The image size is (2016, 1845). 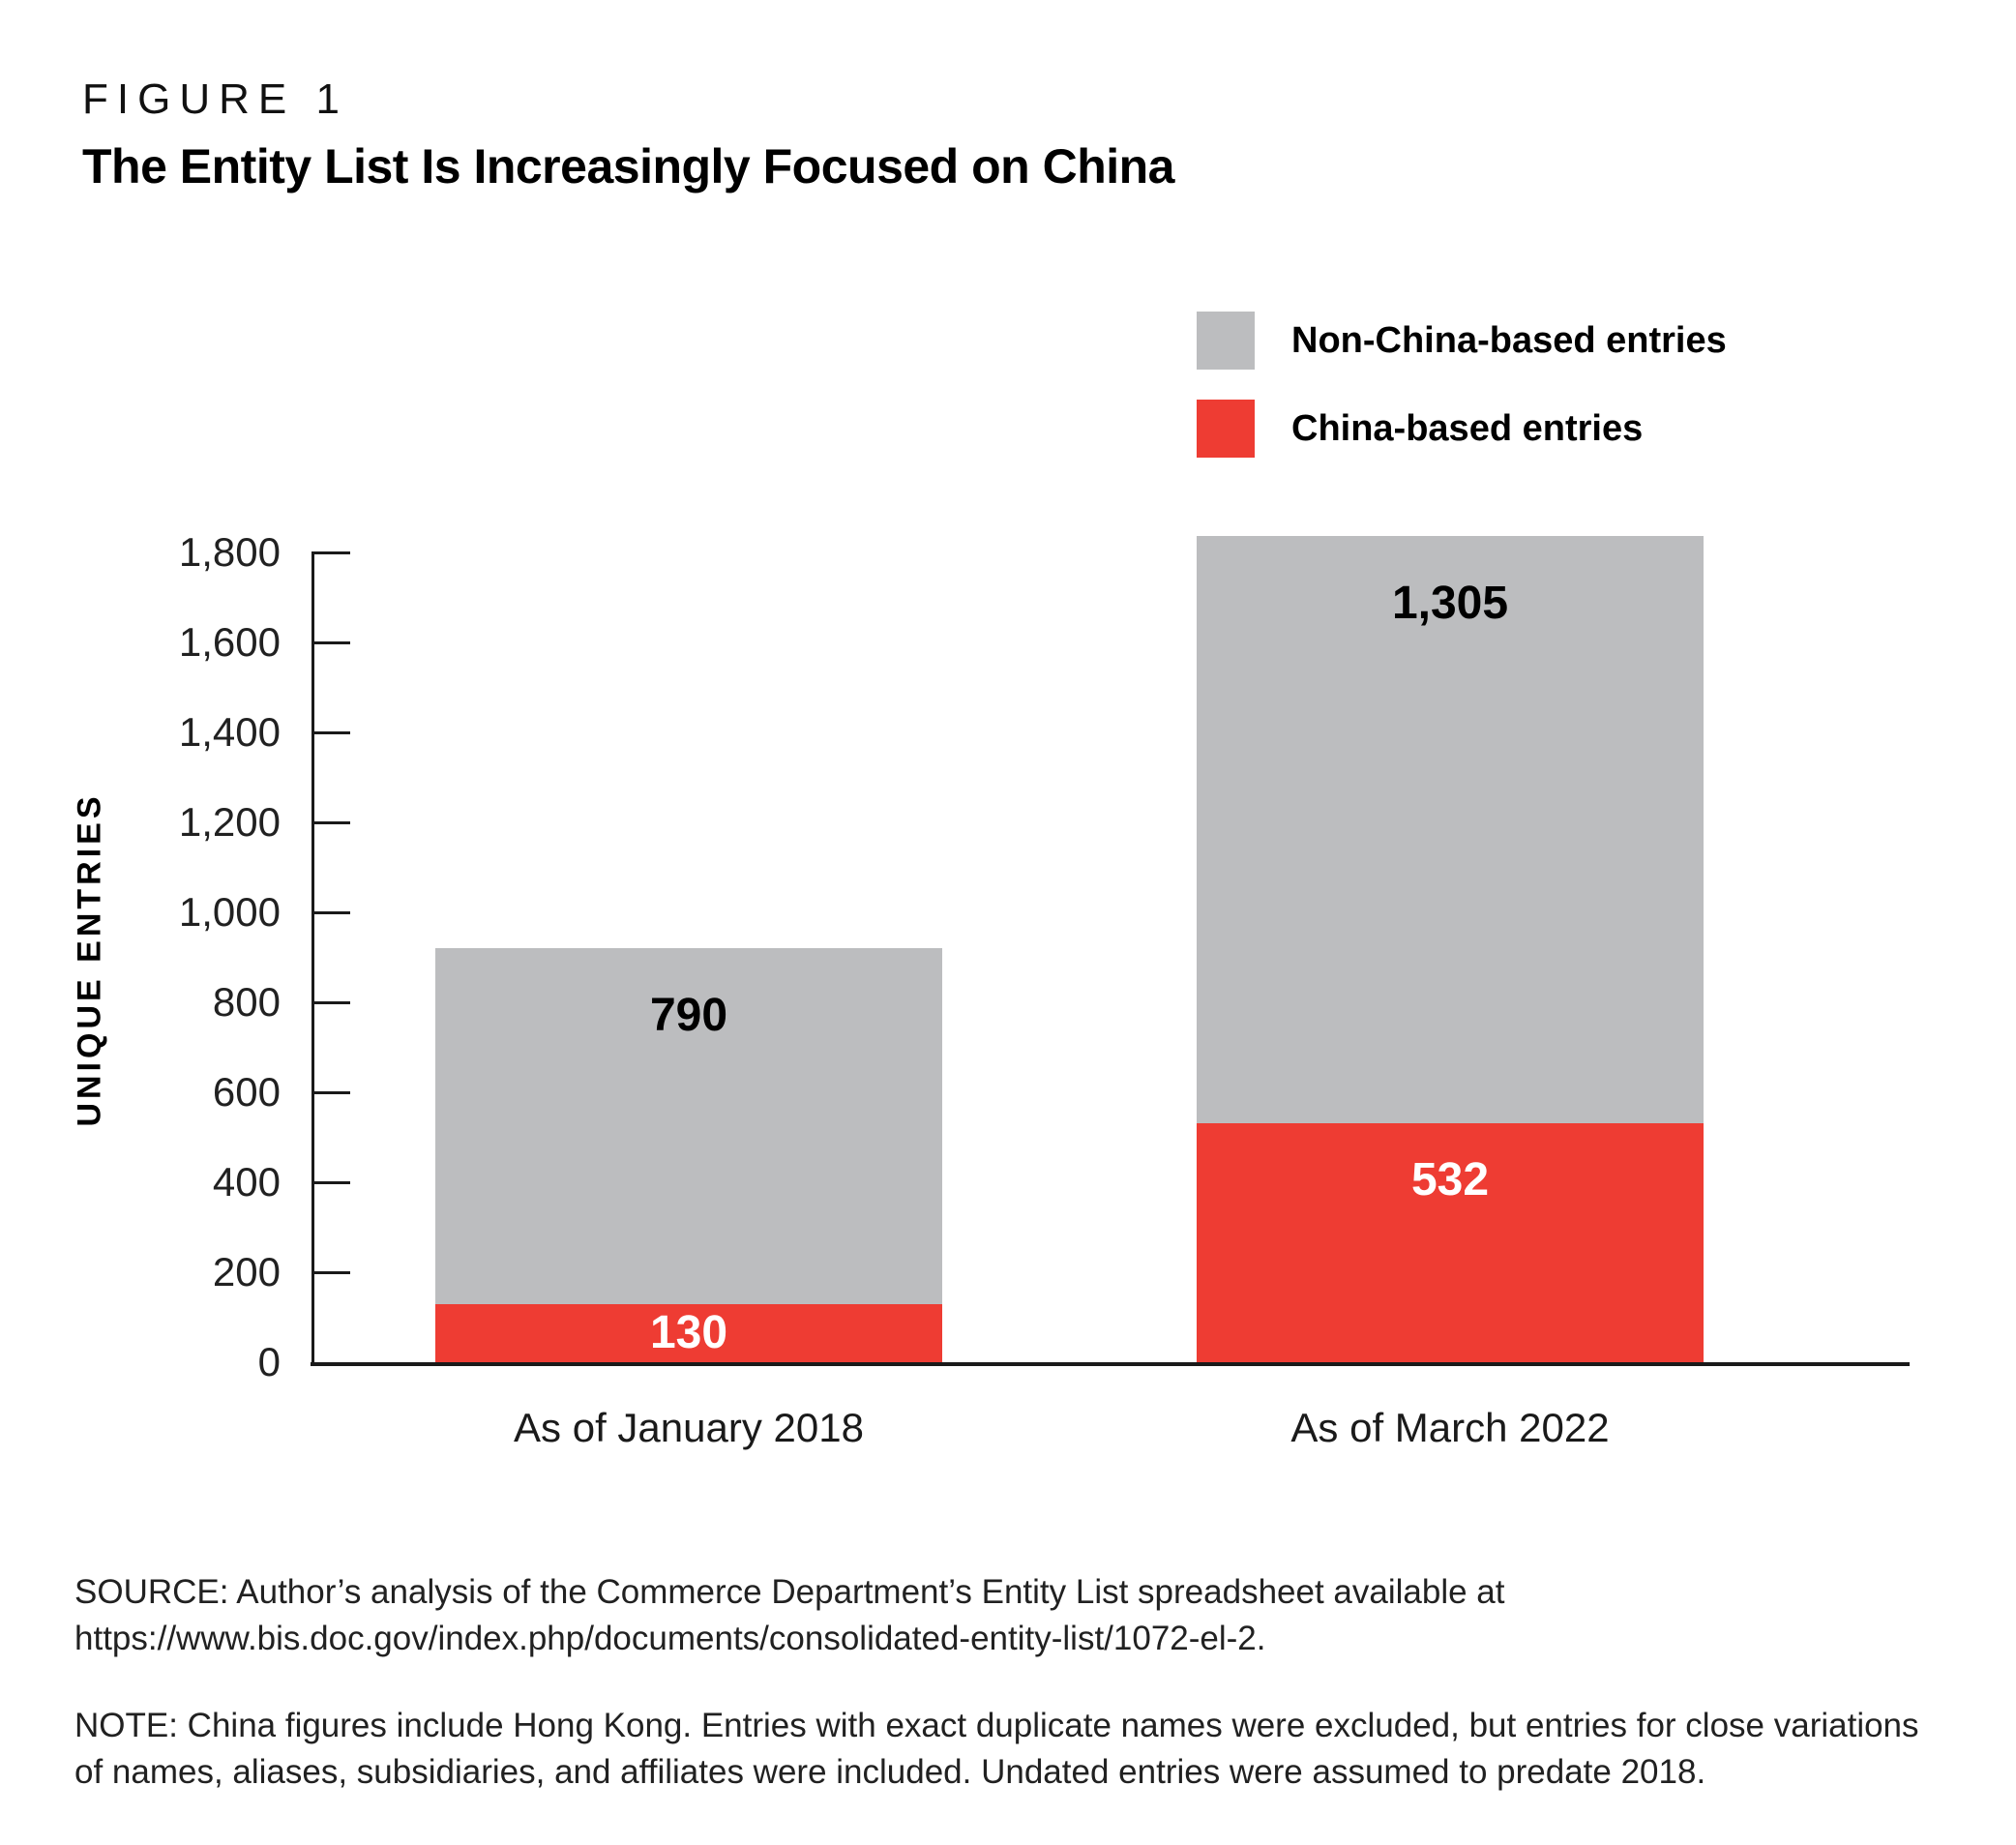 What do you see at coordinates (330, 912) in the screenshot?
I see `y-tick-line-1,000` at bounding box center [330, 912].